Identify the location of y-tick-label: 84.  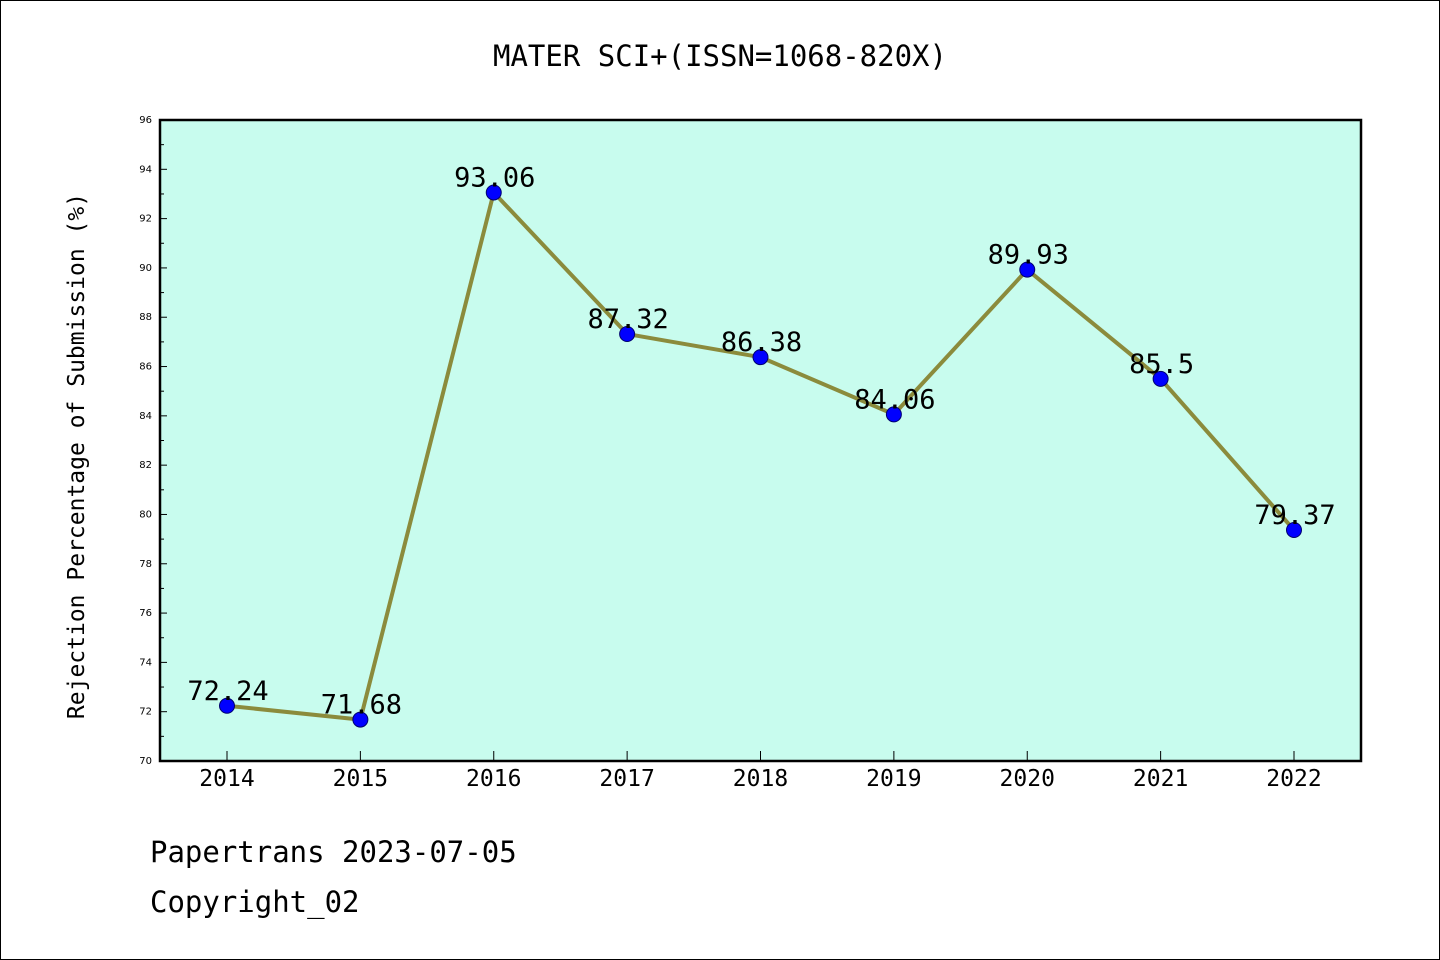
(145, 416).